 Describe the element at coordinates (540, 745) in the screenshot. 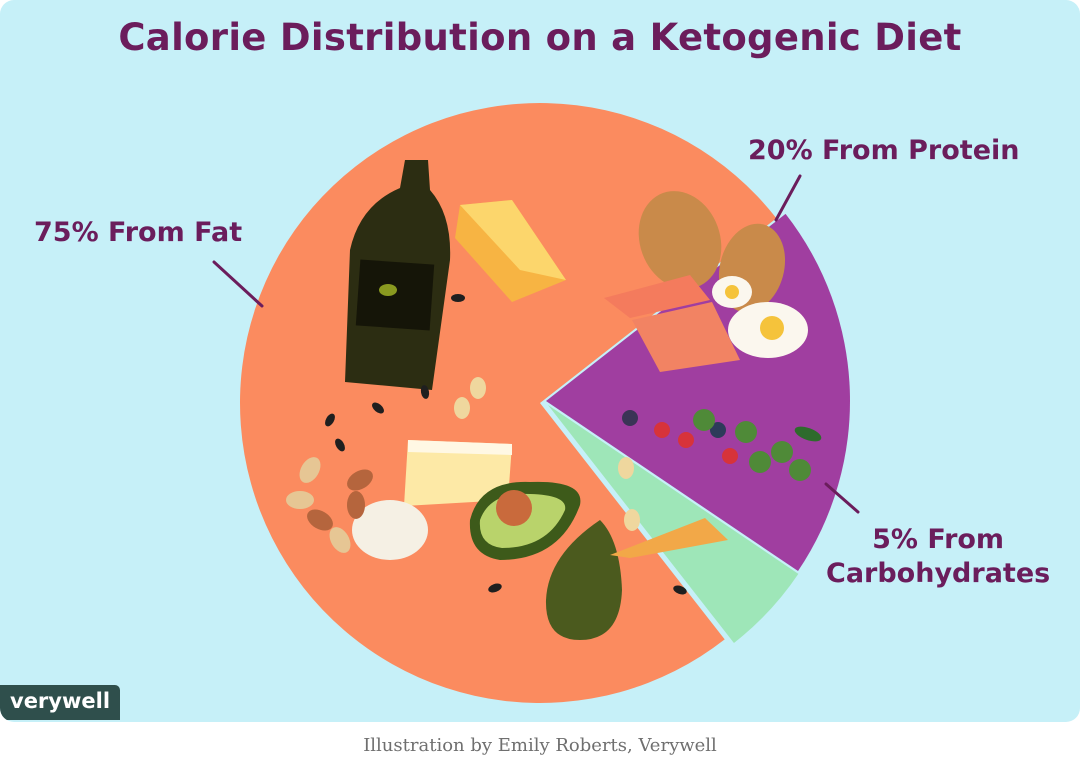

I see `illustration-credit: Illustration by Emily Roberts, Verywell` at that location.